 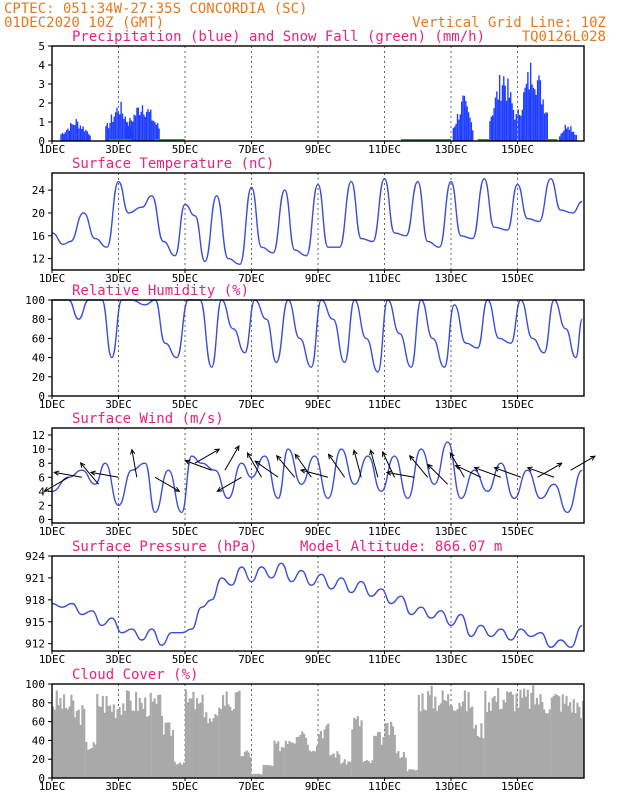 What do you see at coordinates (318, 731) in the screenshot?
I see `cloud-frame` at bounding box center [318, 731].